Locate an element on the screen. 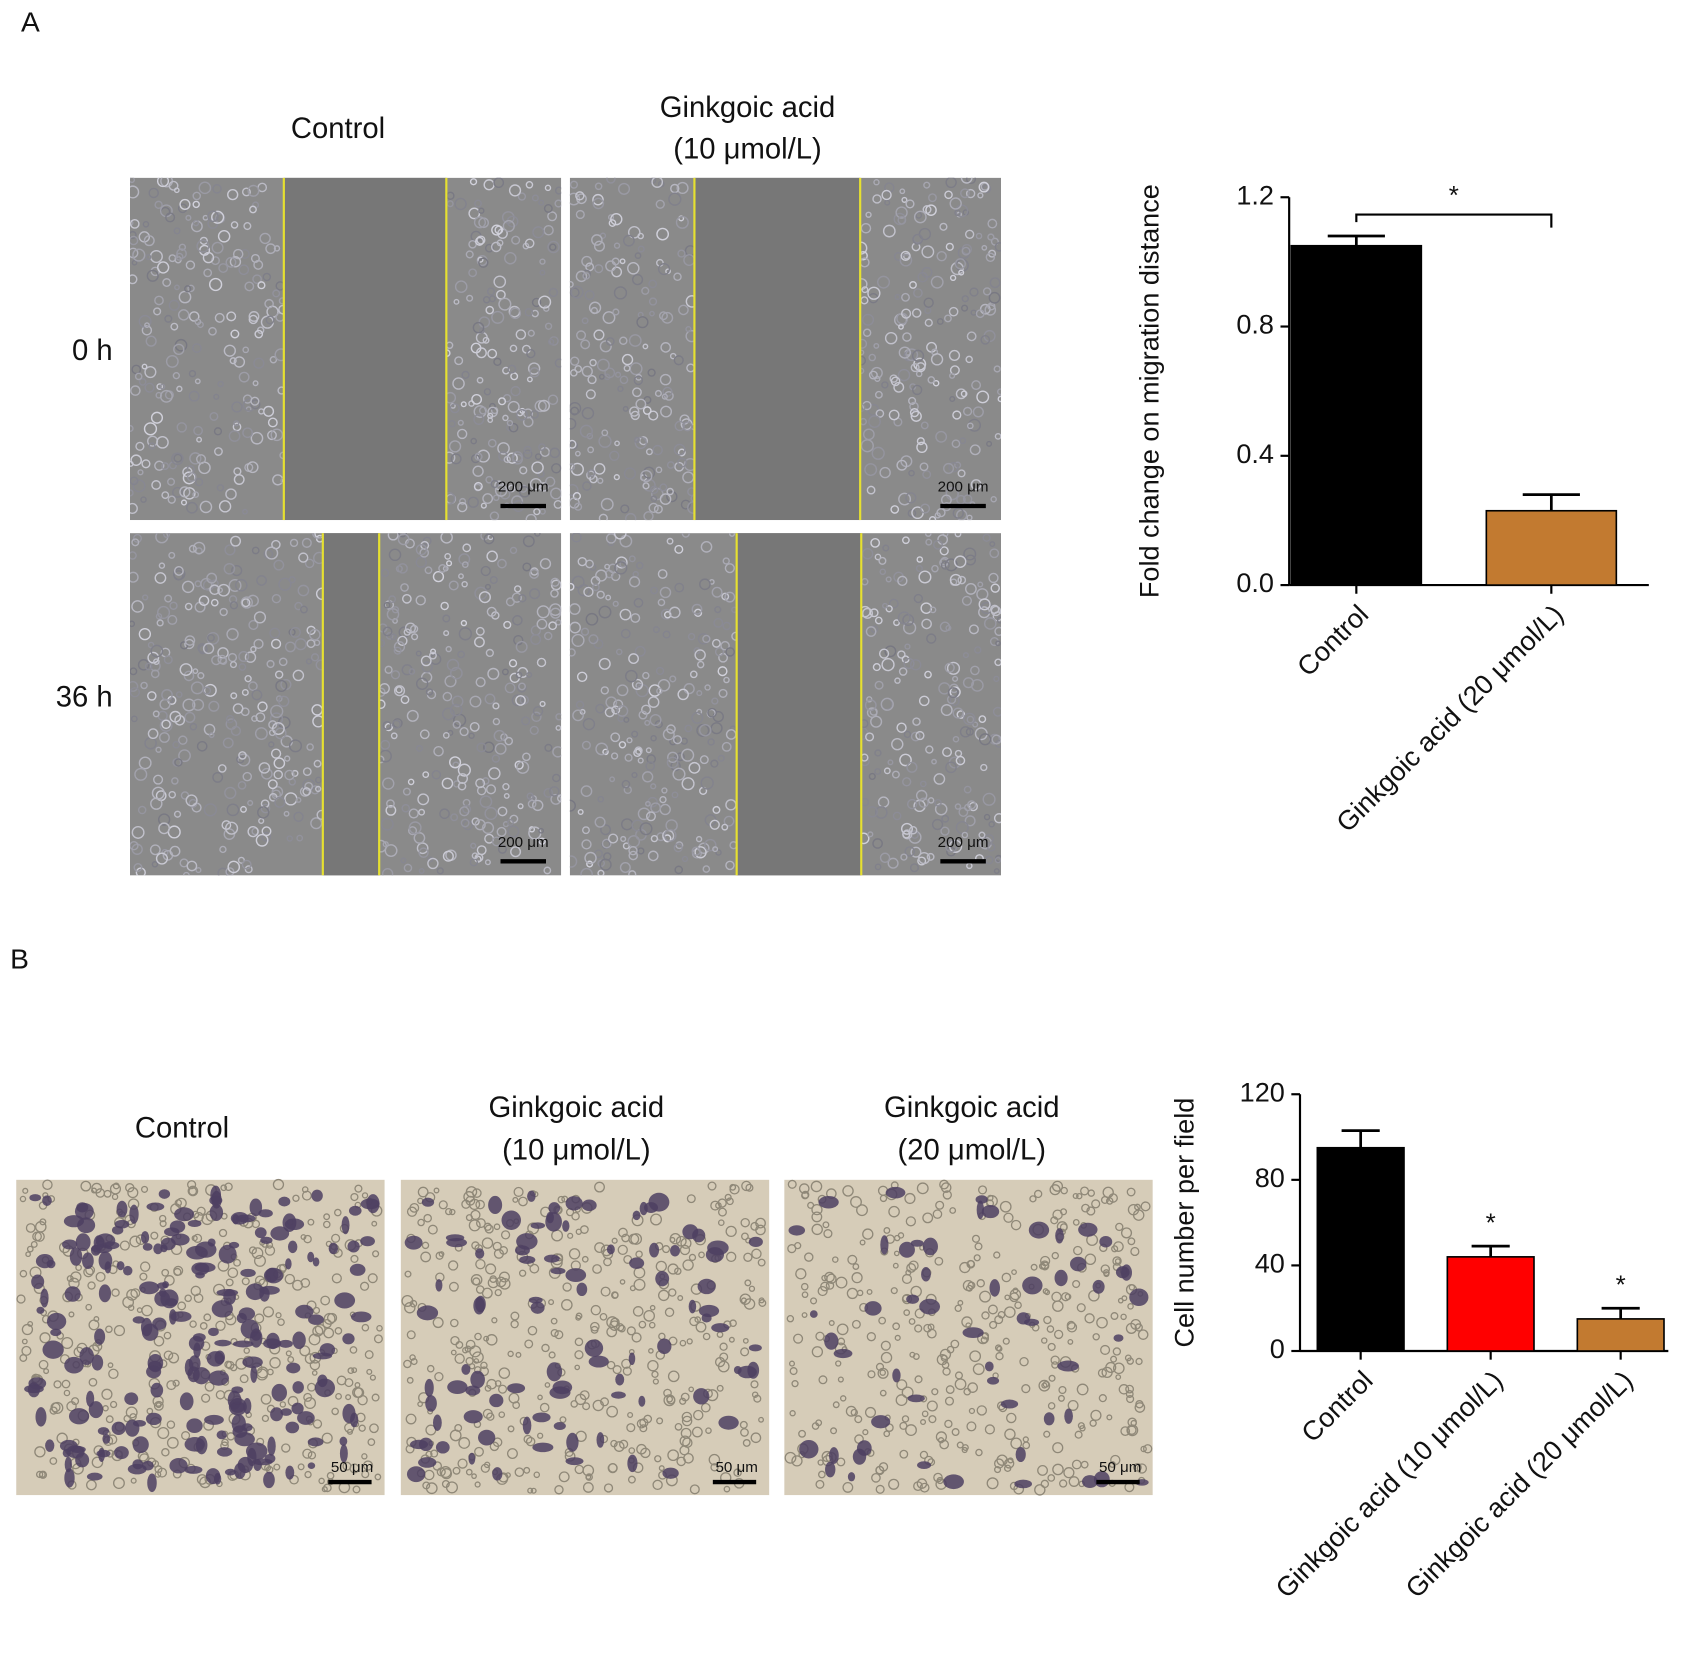 This screenshot has width=1690, height=1662. micrograph-background is located at coordinates (585, 1337).